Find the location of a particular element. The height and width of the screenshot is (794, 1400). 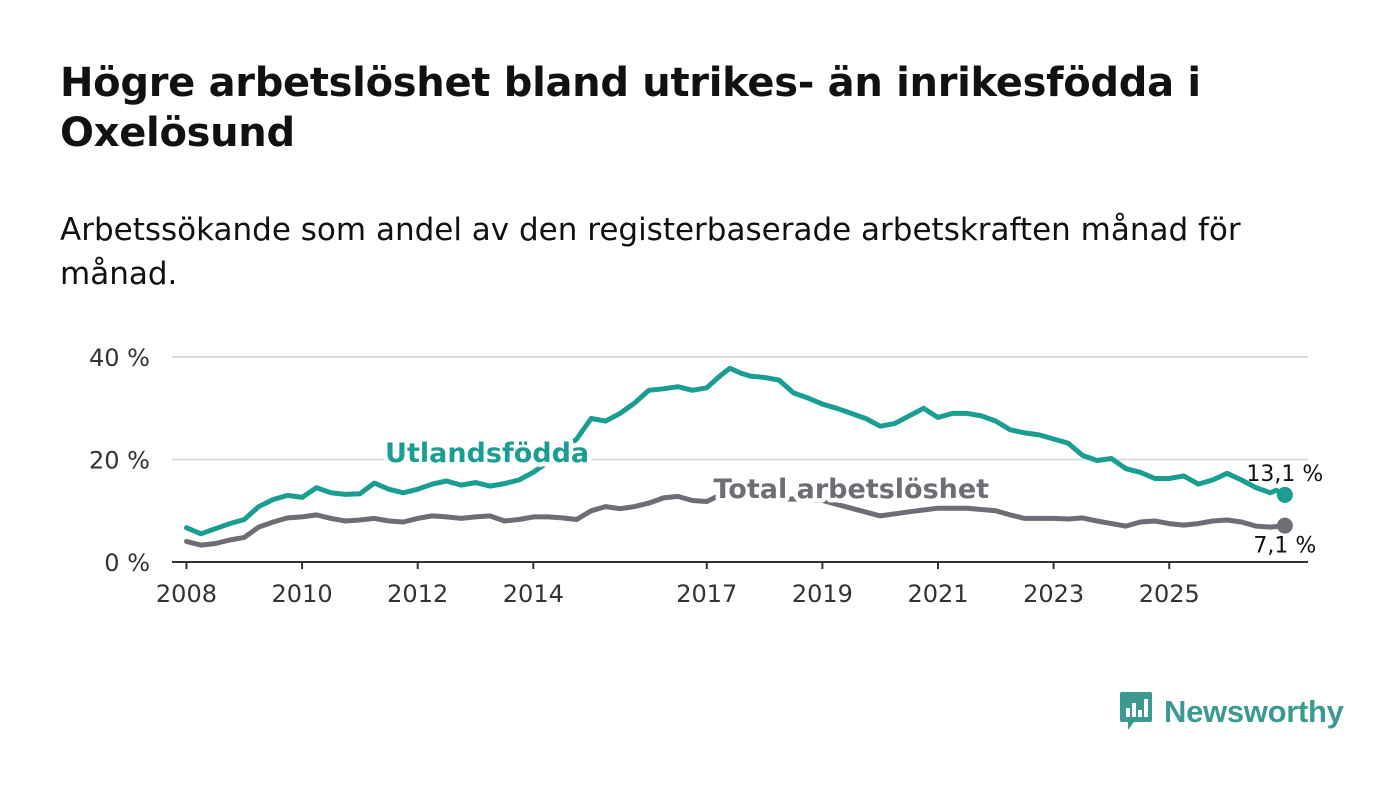

x-tick-label: 2025 is located at coordinates (1169, 594).